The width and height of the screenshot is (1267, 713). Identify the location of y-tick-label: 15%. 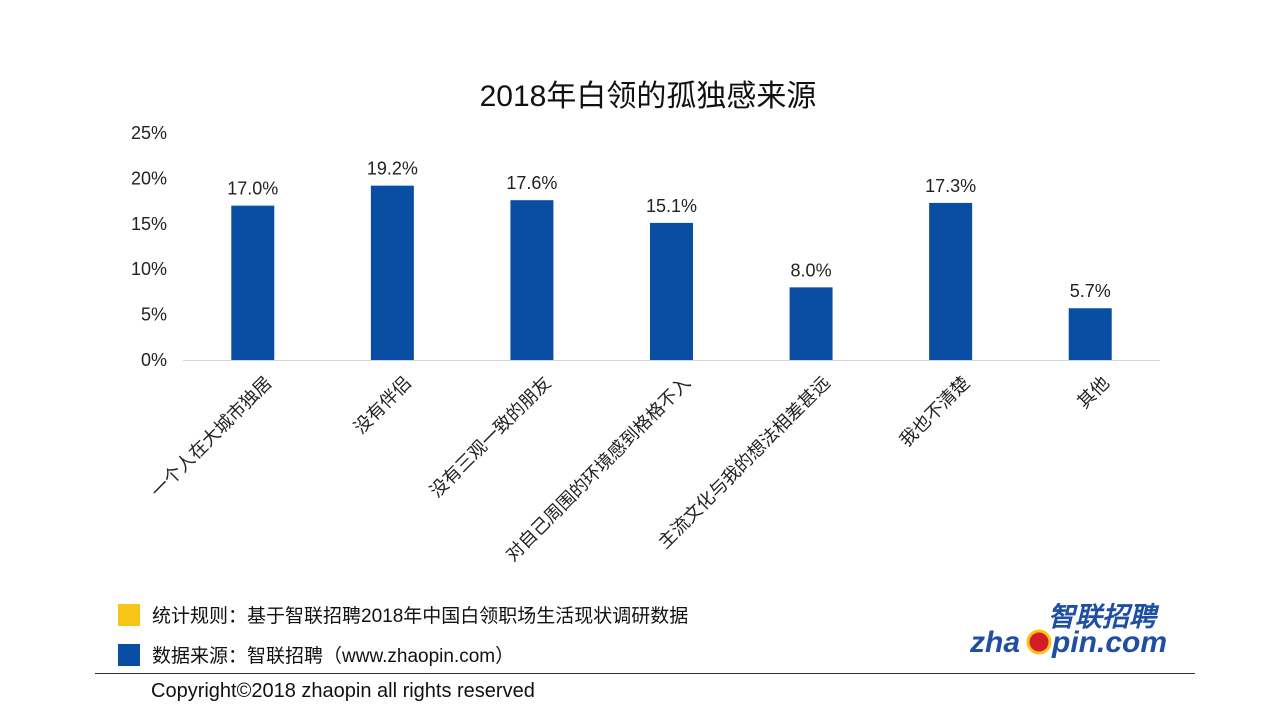
(149, 224).